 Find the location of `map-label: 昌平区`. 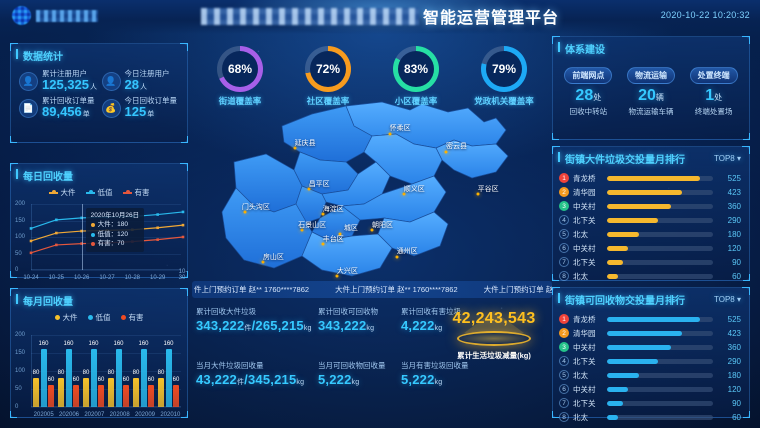

map-label: 昌平区 is located at coordinates (319, 184).